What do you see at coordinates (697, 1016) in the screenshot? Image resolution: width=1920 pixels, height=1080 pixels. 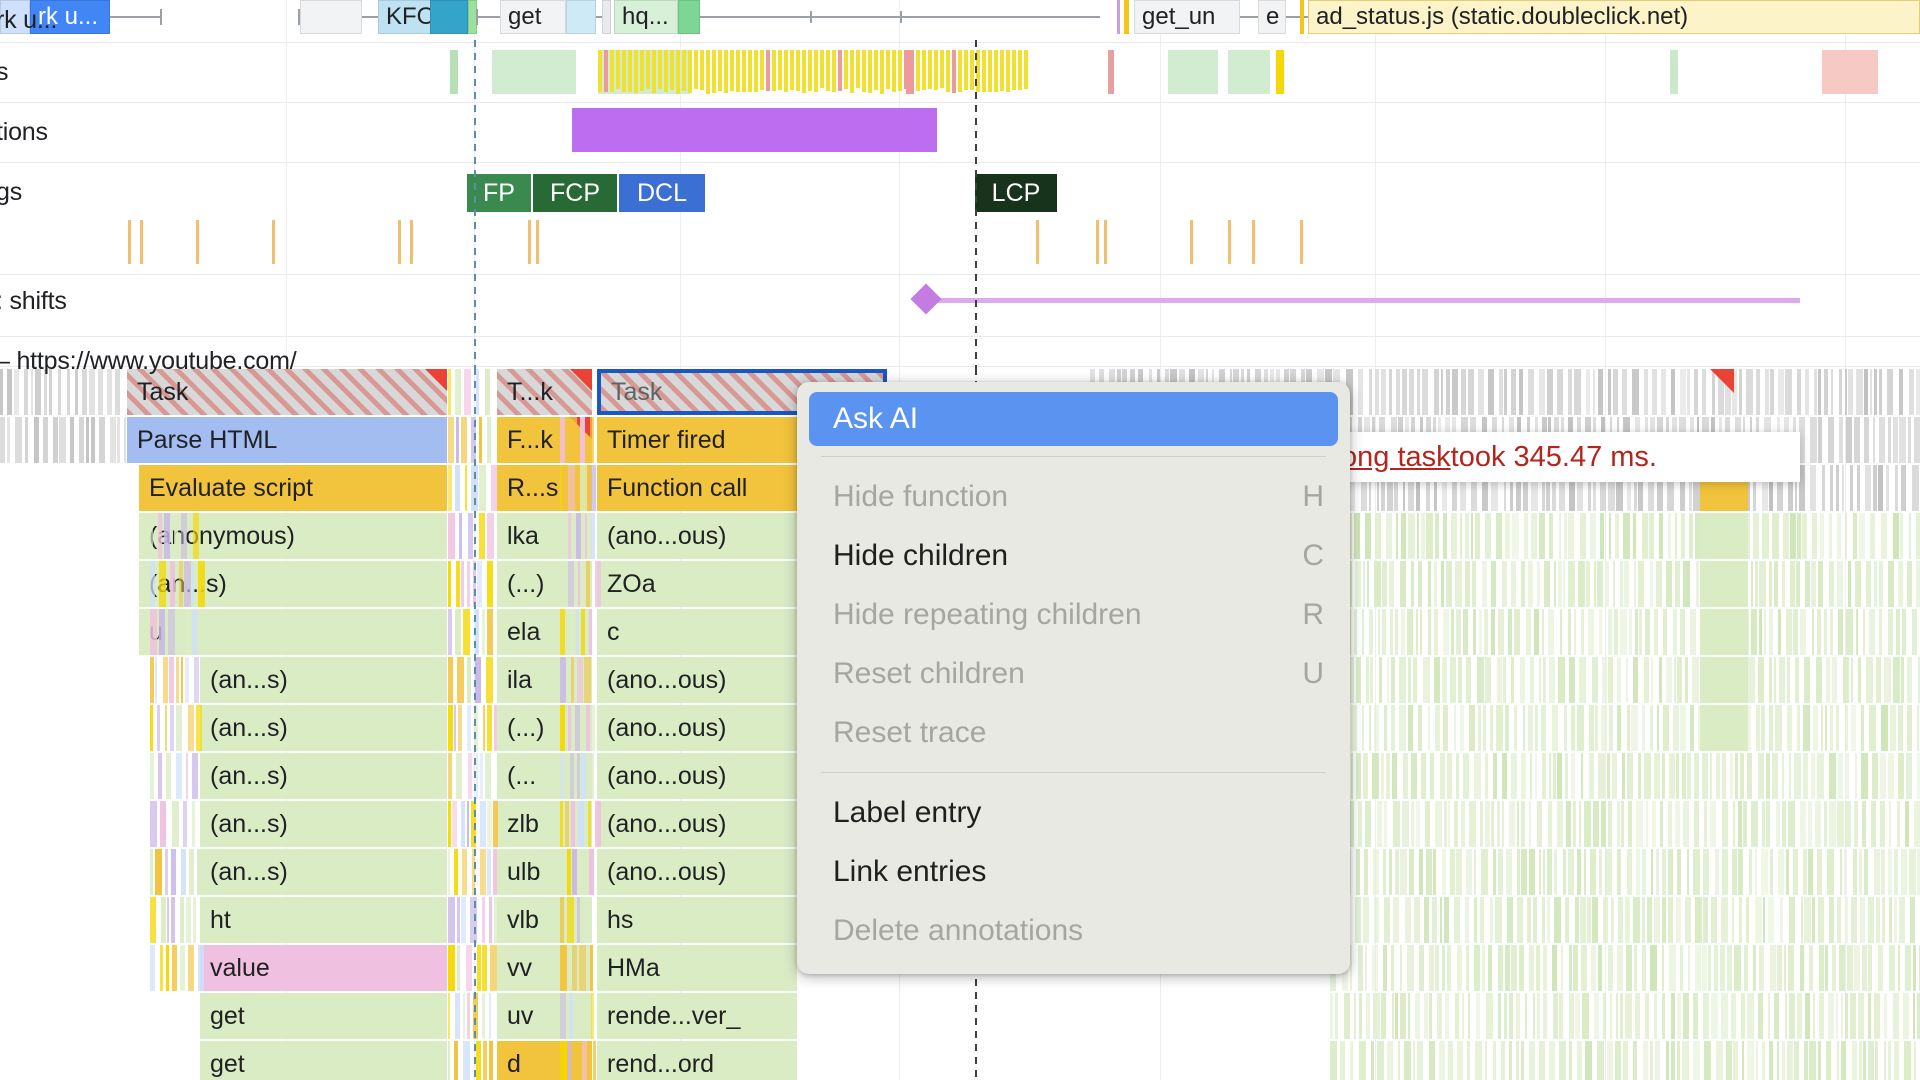 I see `flame-chart-entry: rende...ver_` at bounding box center [697, 1016].